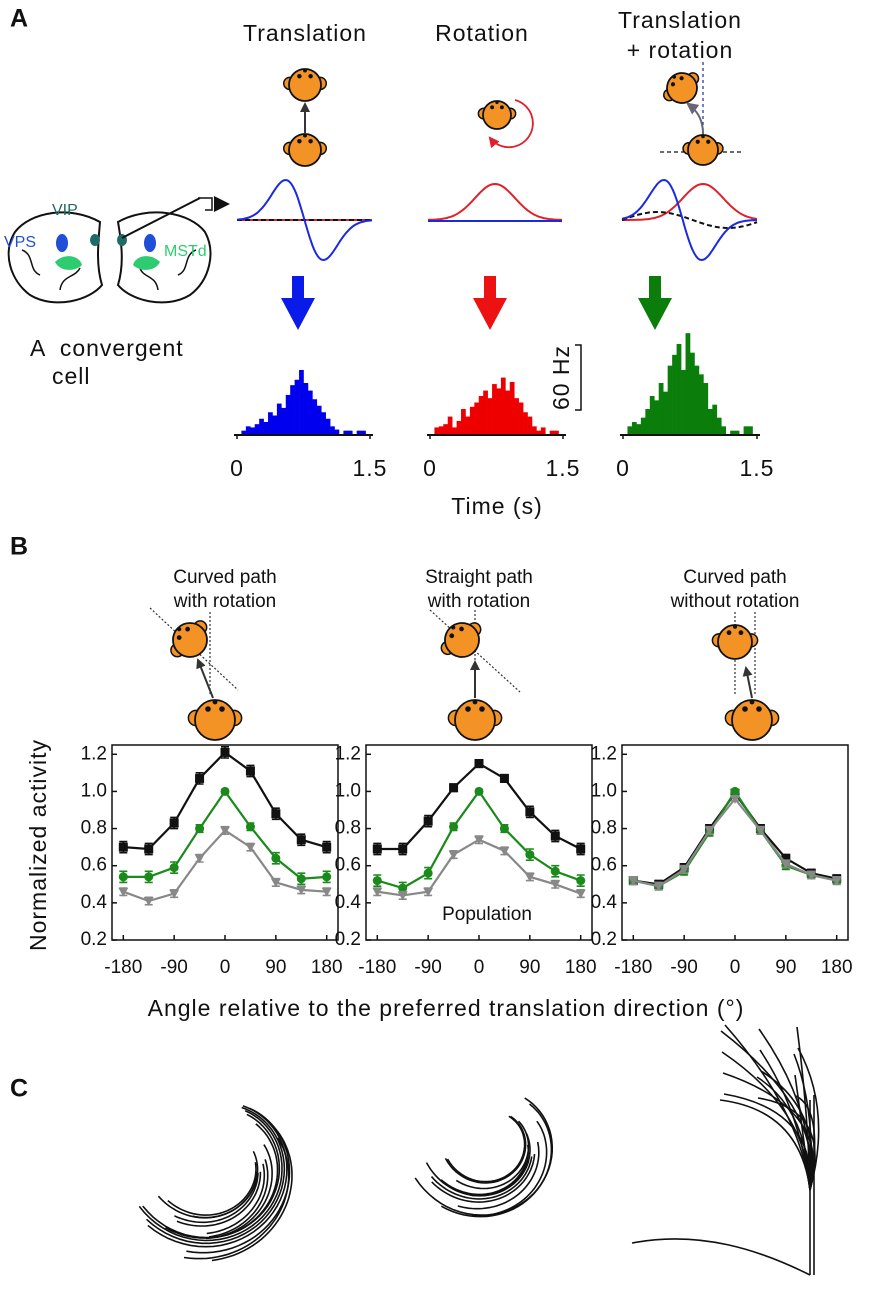 Image resolution: width=886 pixels, height=1300 pixels. I want to click on chart-title: without rotation, so click(735, 601).